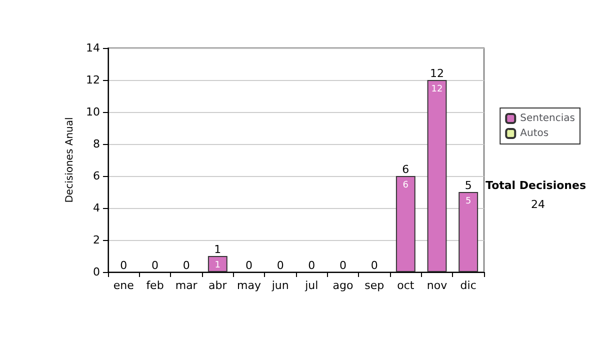  I want to click on total-label: 6, so click(406, 169).